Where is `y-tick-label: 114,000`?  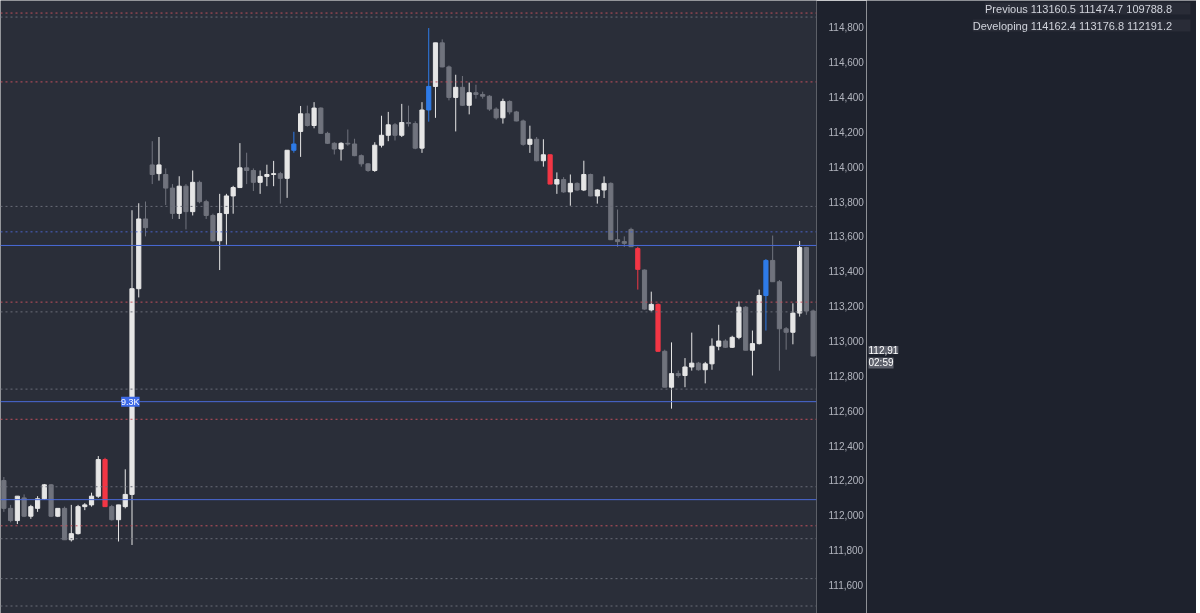
y-tick-label: 114,000 is located at coordinates (846, 167).